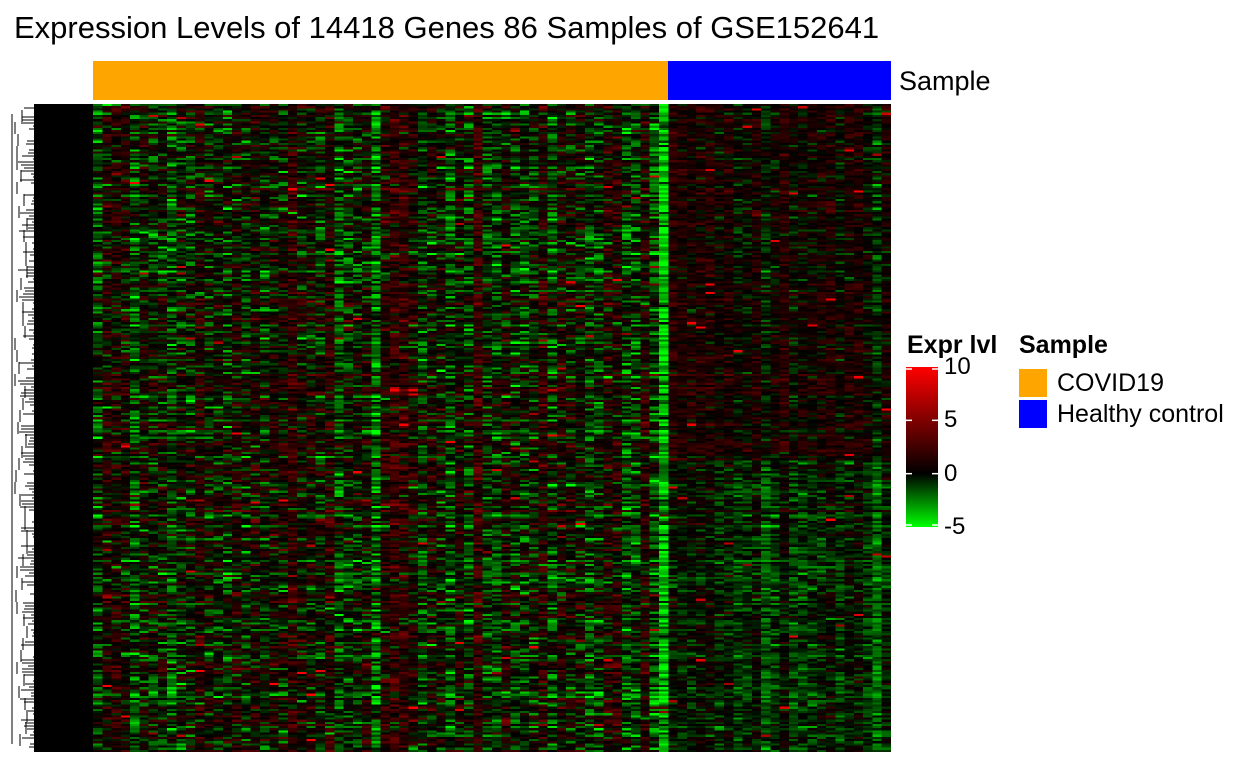 Image resolution: width=1248 pixels, height=768 pixels. I want to click on expr-colorbar, so click(922, 447).